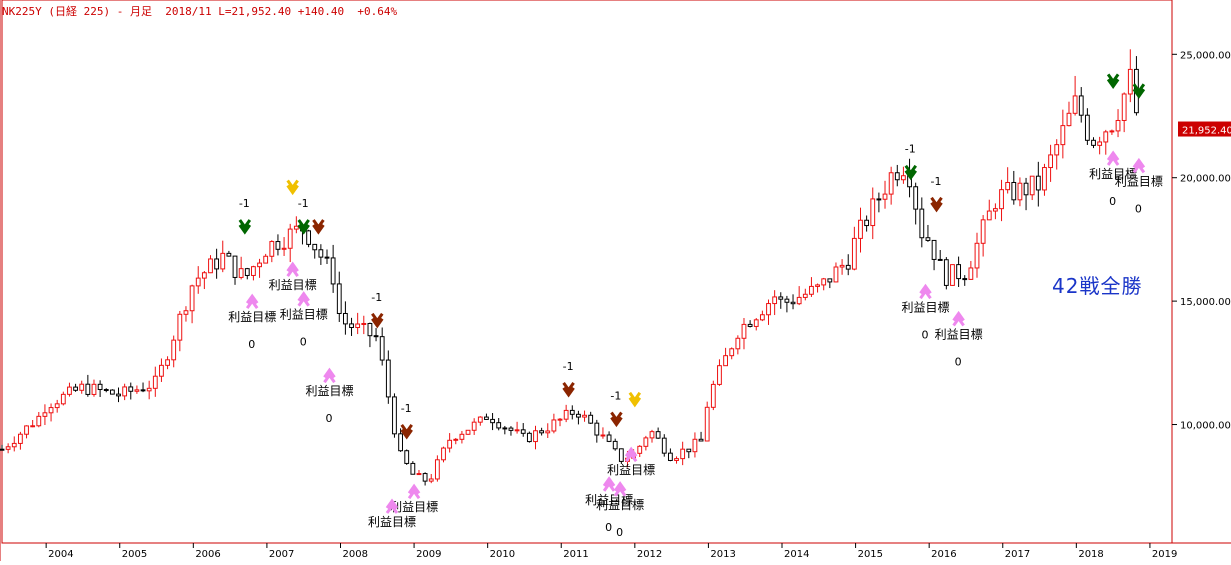 The height and width of the screenshot is (565, 1231). Describe the element at coordinates (354, 554) in the screenshot. I see `x-tick-label: 2008` at that location.